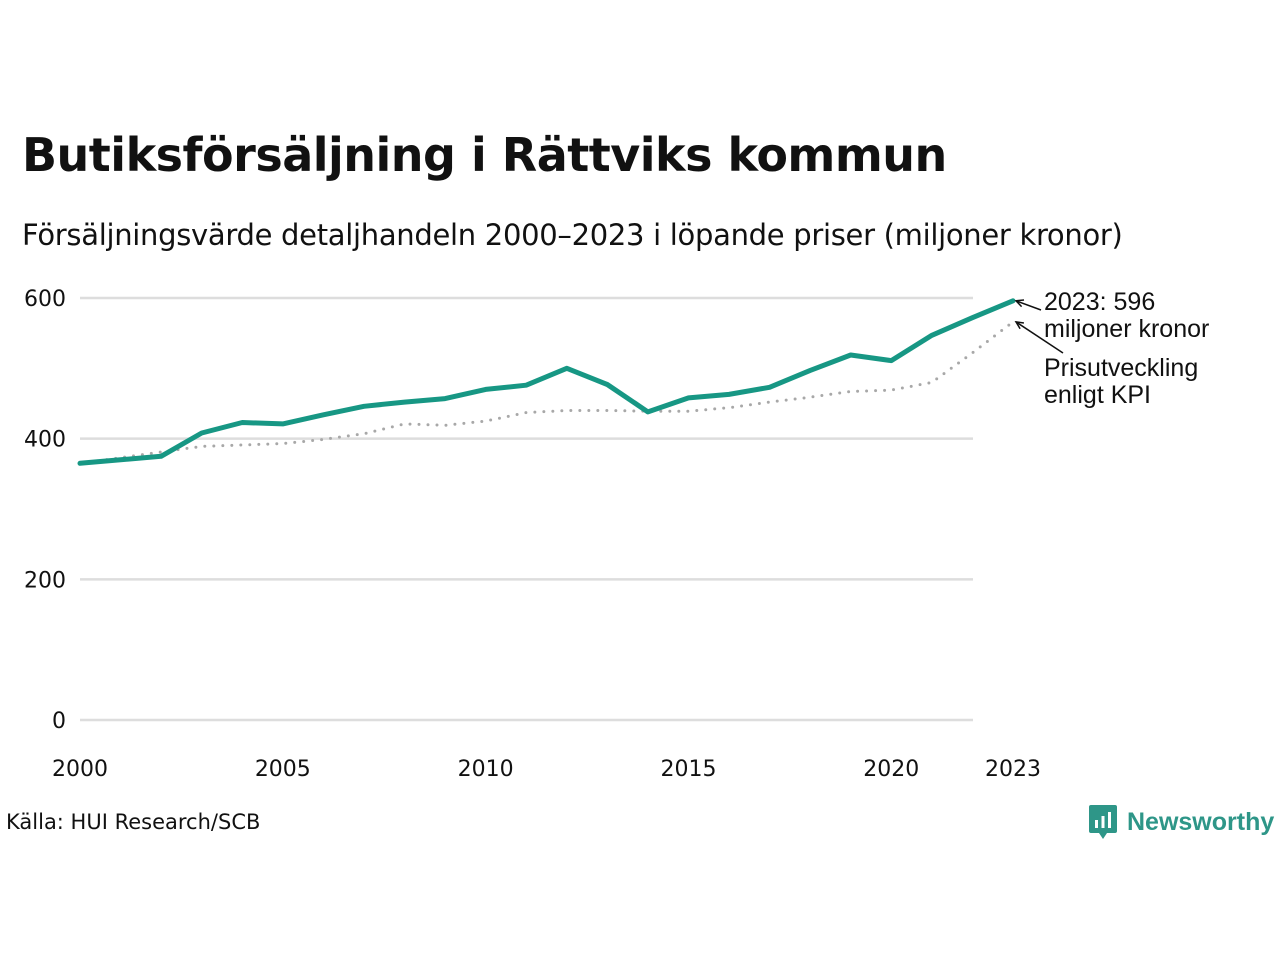 The image size is (1280, 960). Describe the element at coordinates (133, 822) in the screenshot. I see `source-note: Källa: HUI Research/SCB` at that location.